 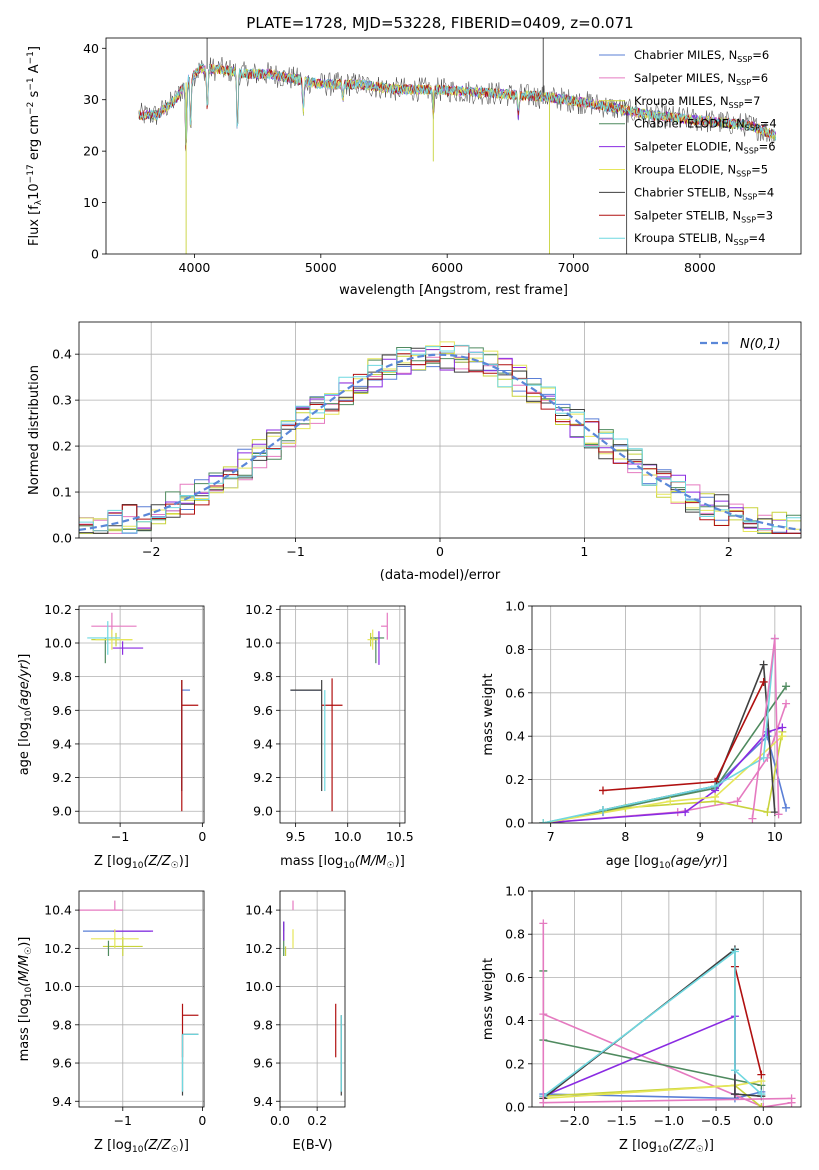 I want to click on legend-label-7: Salpeter STELIB, NSSP=3, so click(x=703, y=216).